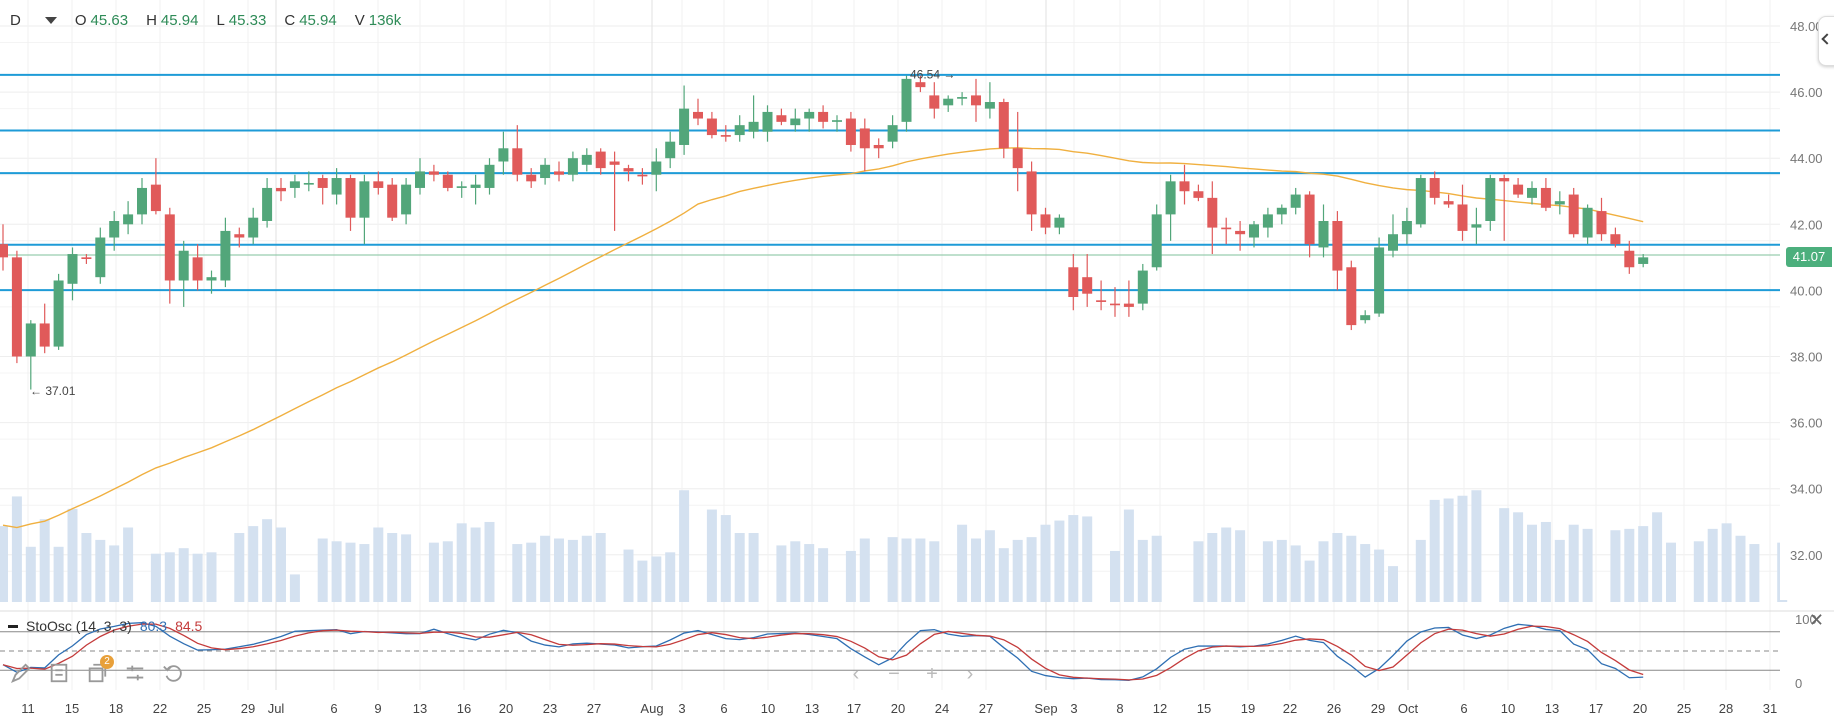 Image resolution: width=1834 pixels, height=723 pixels. I want to click on zoom-out-icon: −, so click(894, 674).